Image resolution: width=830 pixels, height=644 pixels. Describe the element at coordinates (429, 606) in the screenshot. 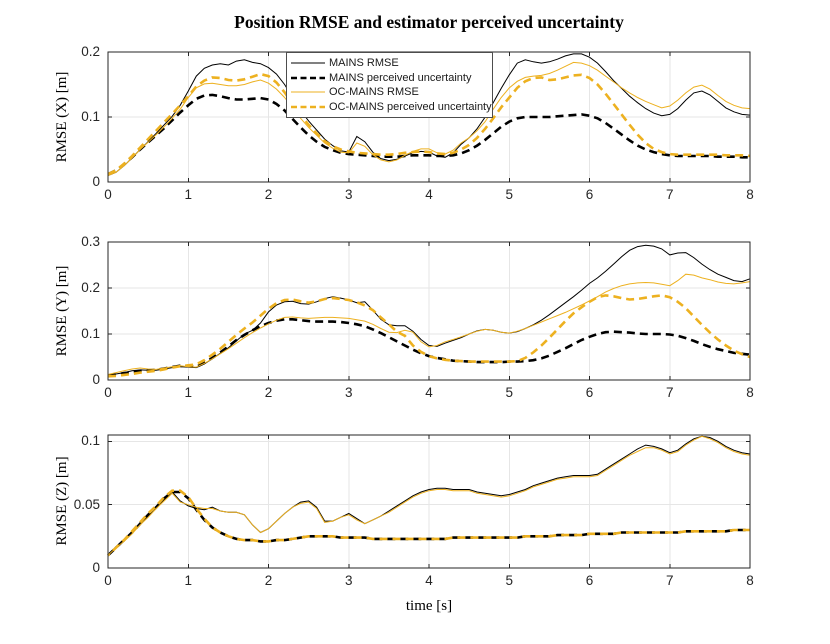

I see `x-axis-label-time: time [s]` at that location.